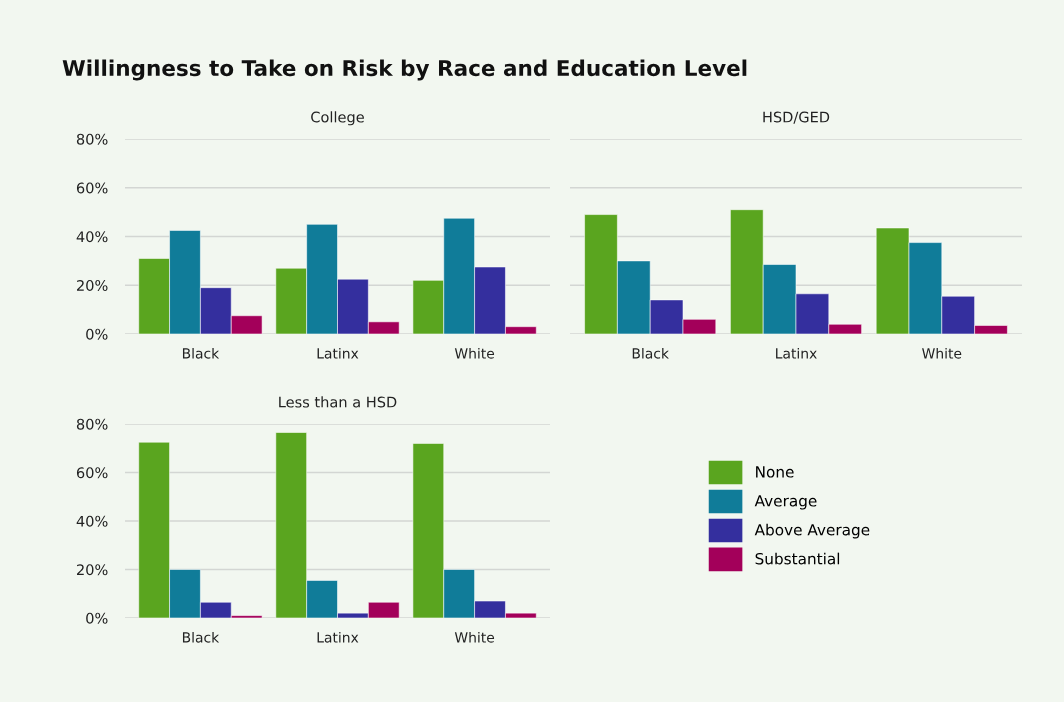 This screenshot has height=702, width=1064. What do you see at coordinates (785, 502) in the screenshot?
I see `legend-label: Average` at bounding box center [785, 502].